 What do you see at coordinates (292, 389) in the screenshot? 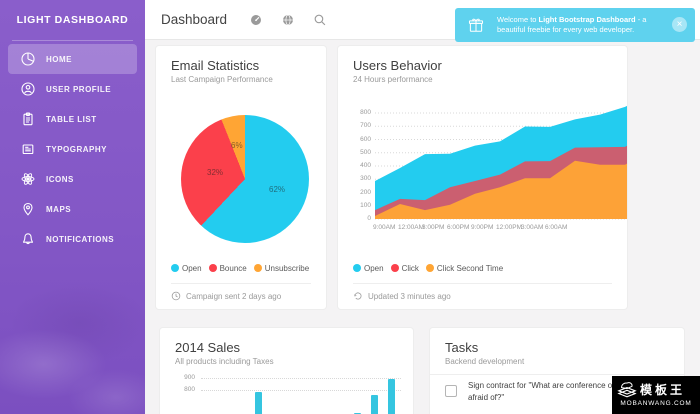
I see `gridline: 800` at bounding box center [292, 389].